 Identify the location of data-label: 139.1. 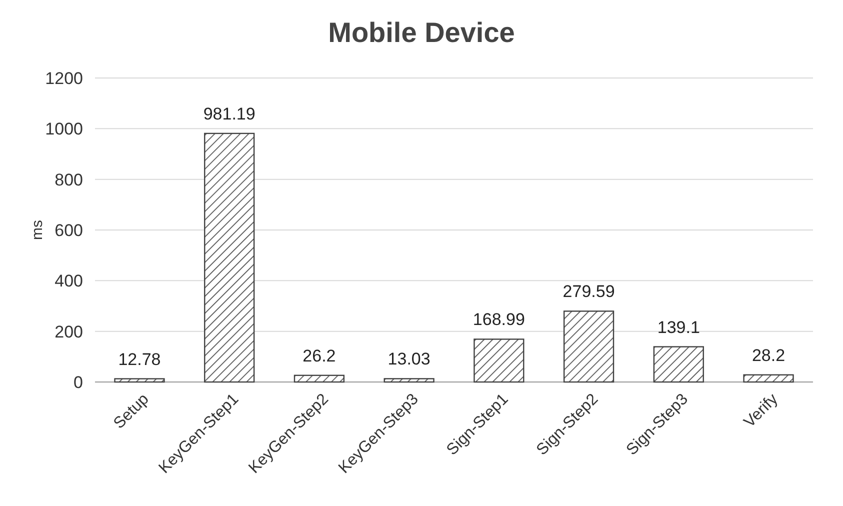
(678, 327).